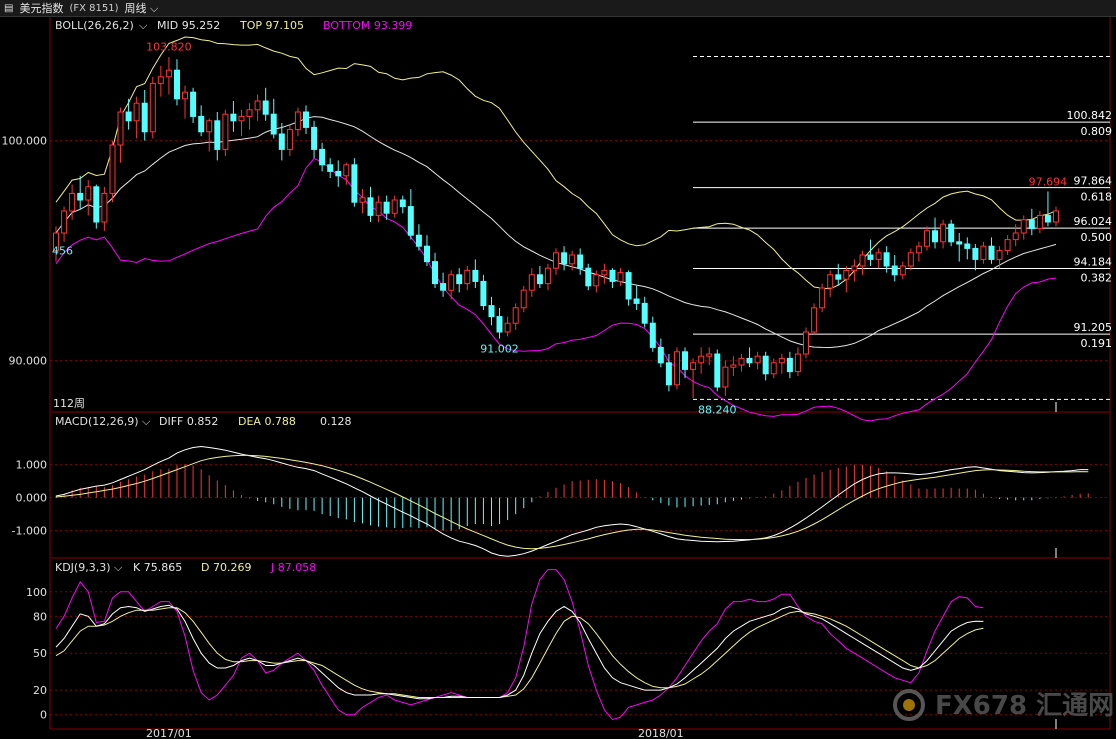 The width and height of the screenshot is (1116, 739). Describe the element at coordinates (1097, 237) in the screenshot. I see `fib-ratio-label: 0.500` at that location.